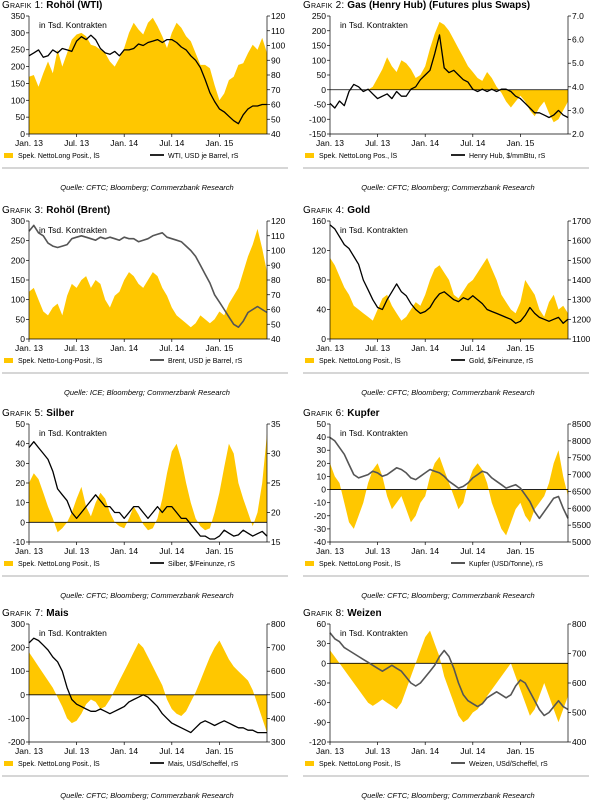 The image size is (597, 810). What do you see at coordinates (16, 742) in the screenshot?
I see `left-tick-label: -200` at bounding box center [16, 742].